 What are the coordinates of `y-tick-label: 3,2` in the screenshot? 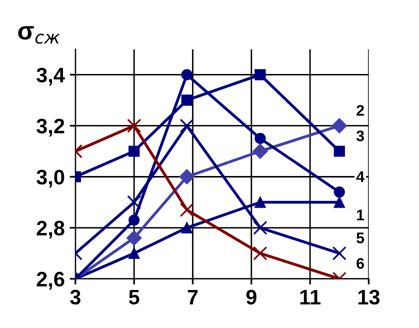 It's located at (50, 127).